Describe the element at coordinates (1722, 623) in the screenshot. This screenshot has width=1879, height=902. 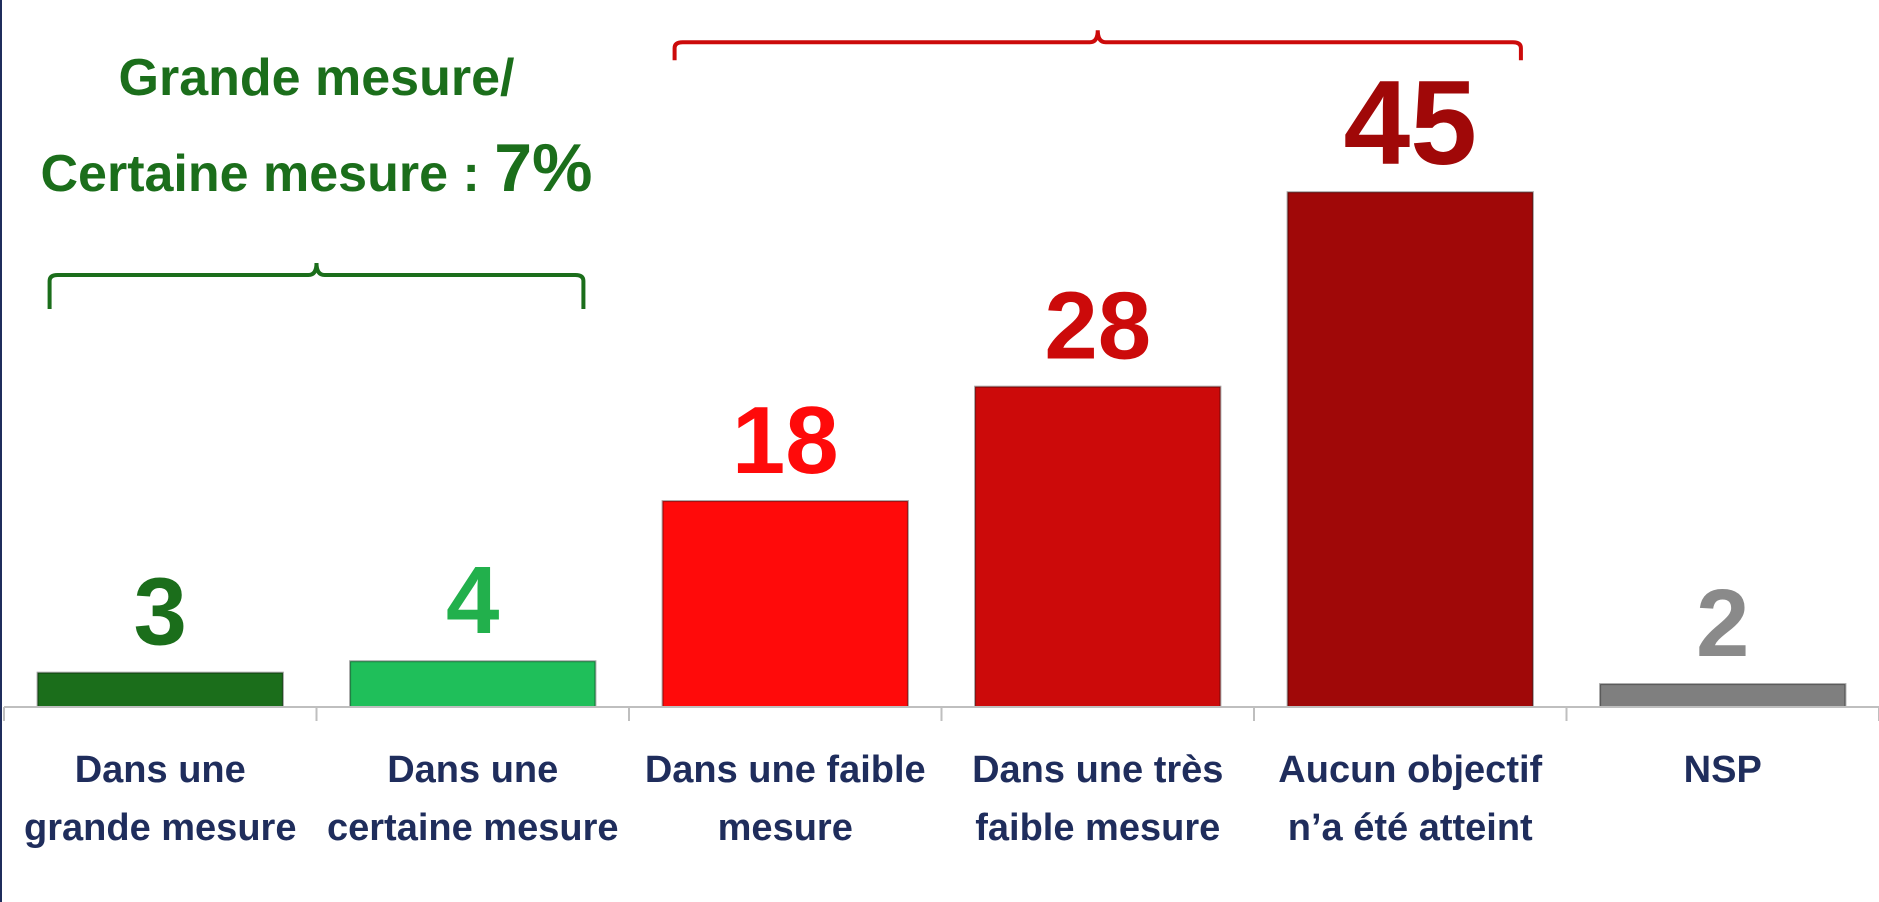
I see `value-label: 2` at that location.